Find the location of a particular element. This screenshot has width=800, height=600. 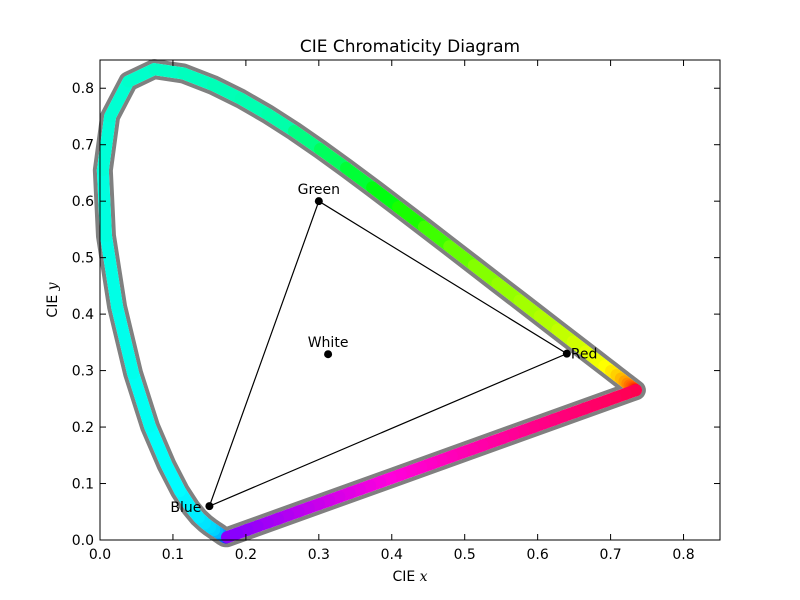

y-tick-label: 0.7 is located at coordinates (83, 146).